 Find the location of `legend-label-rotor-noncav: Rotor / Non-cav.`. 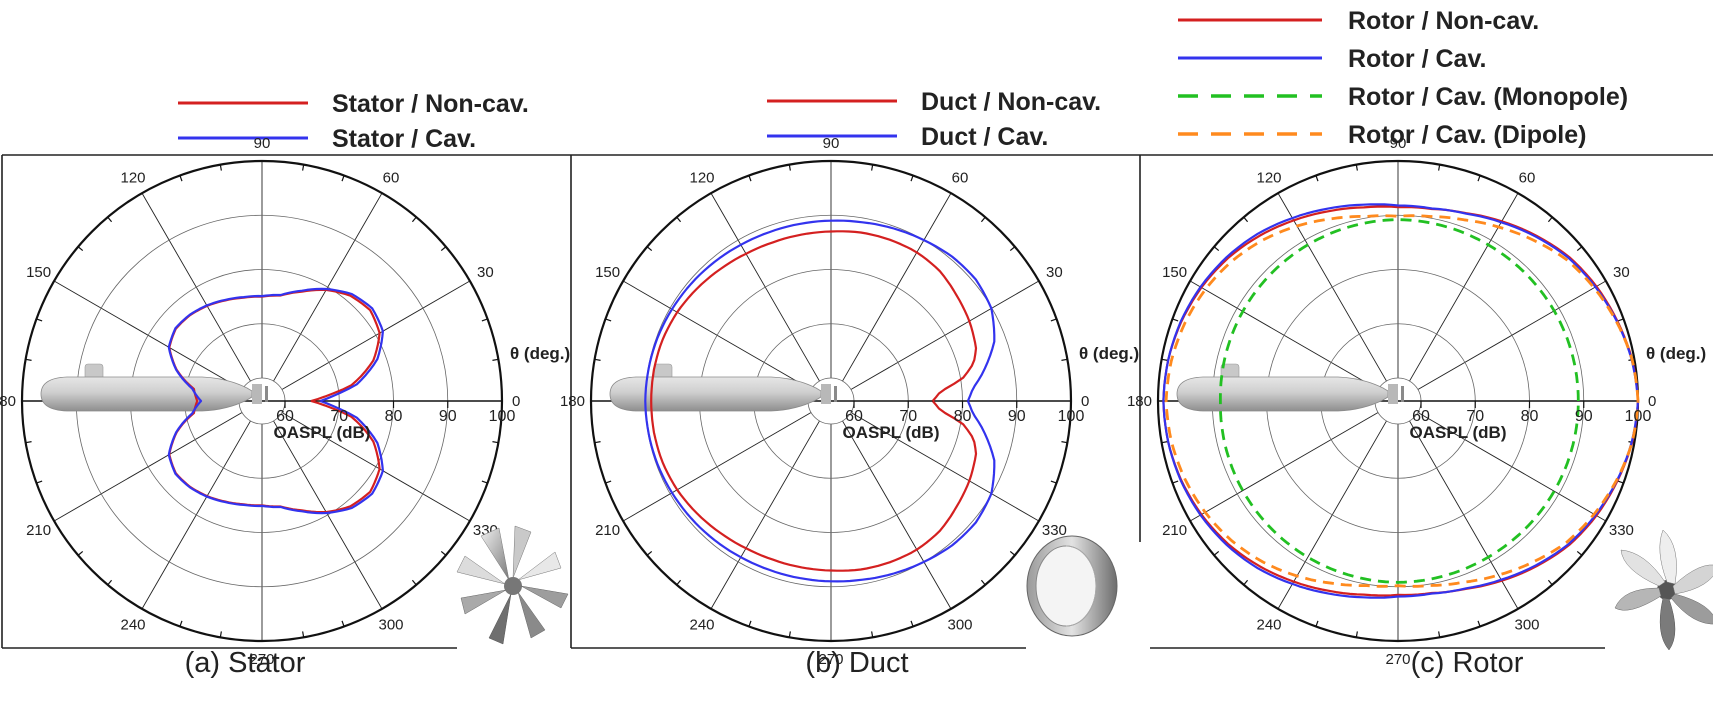

legend-label-rotor-noncav: Rotor / Non-cav. is located at coordinates (1443, 21).